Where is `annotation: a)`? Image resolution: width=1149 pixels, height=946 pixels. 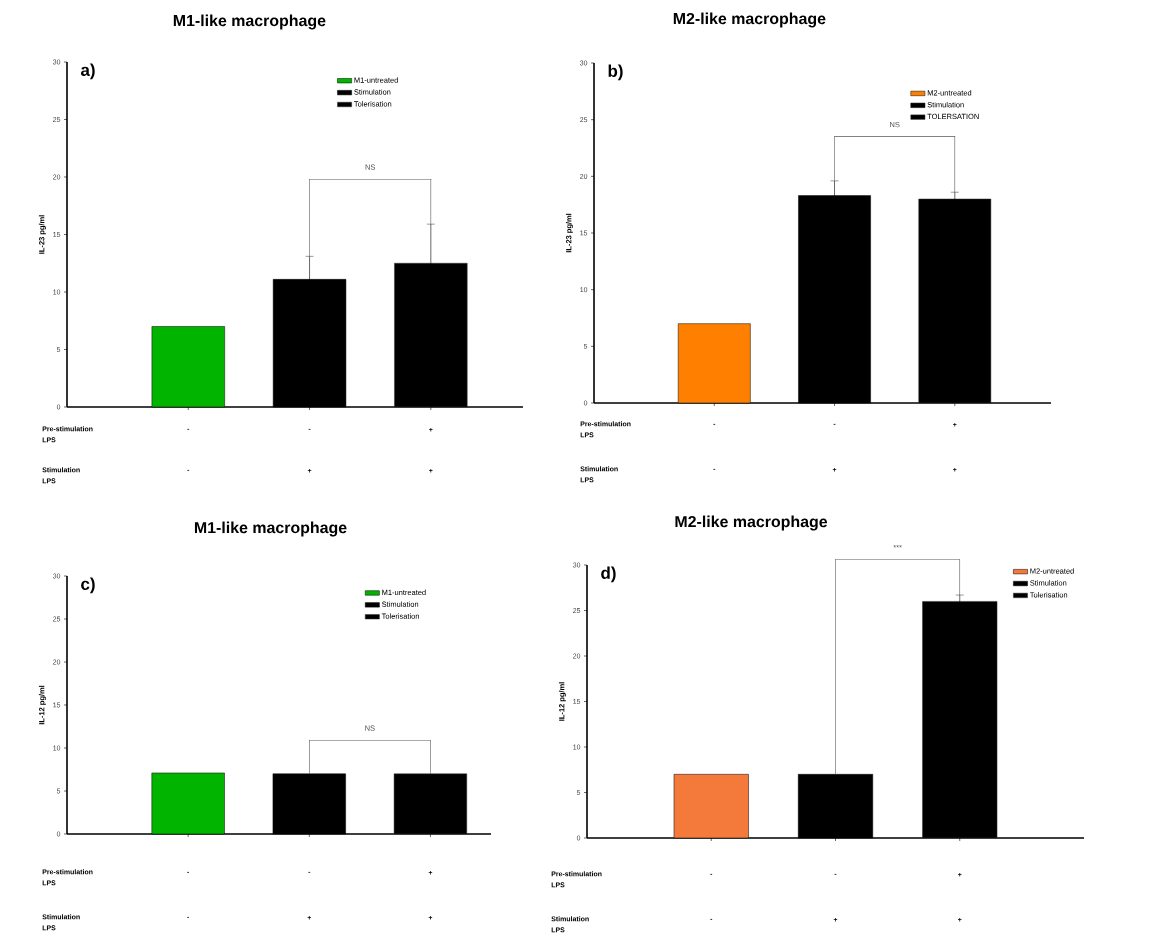
annotation: a) is located at coordinates (87, 71).